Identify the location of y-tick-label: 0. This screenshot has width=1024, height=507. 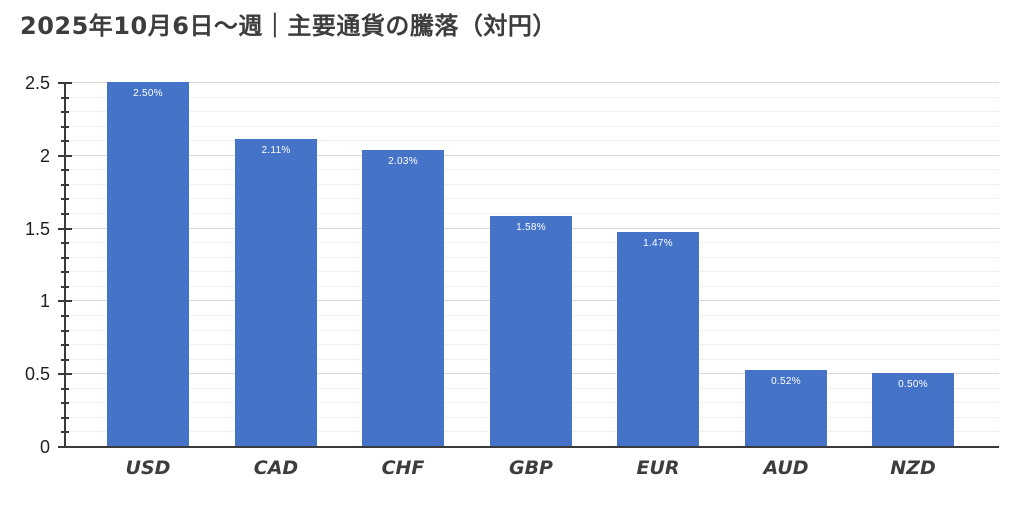
(44, 447).